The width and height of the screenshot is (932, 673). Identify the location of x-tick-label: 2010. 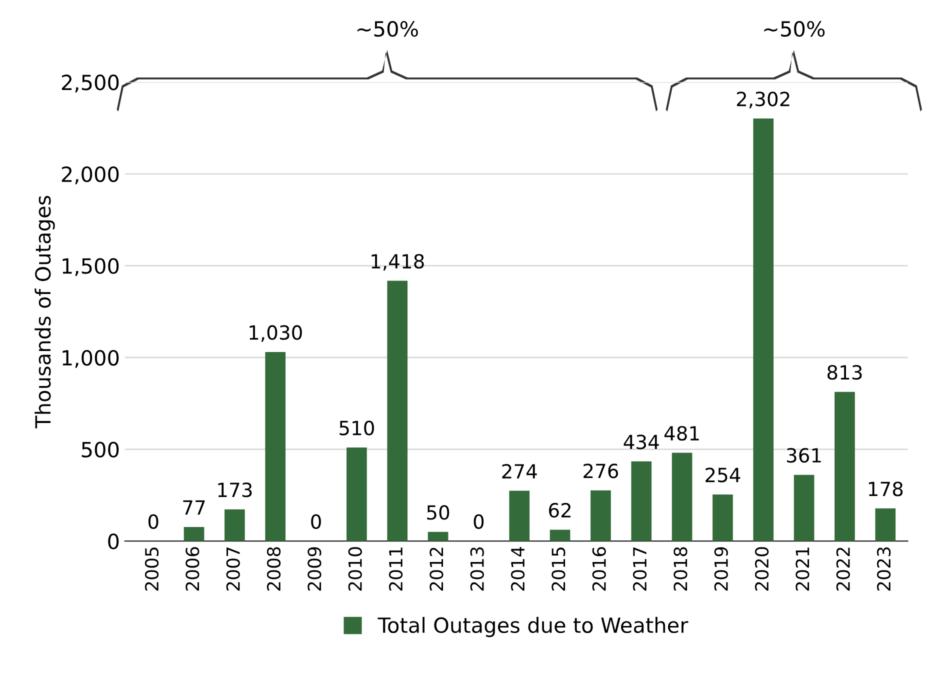
(355, 569).